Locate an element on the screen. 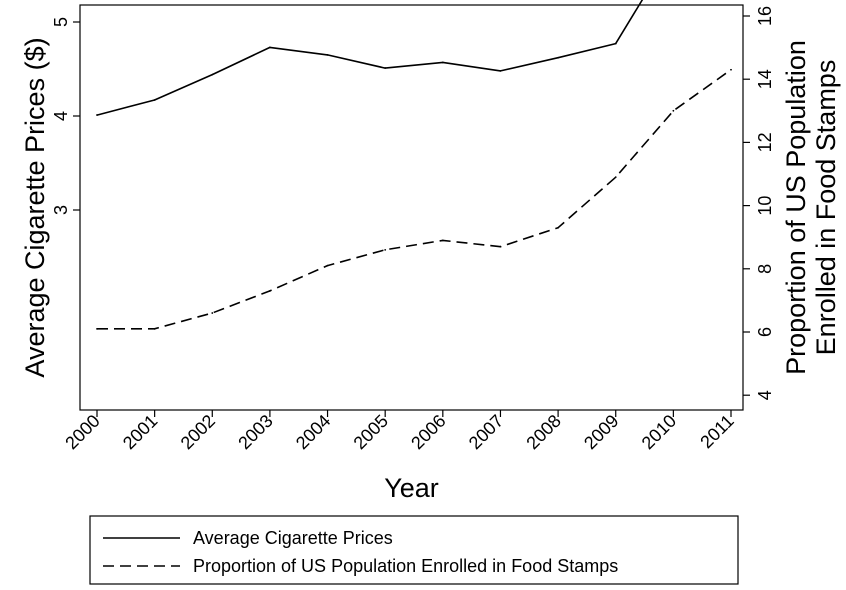 This screenshot has height=590, width=846. x-tick-label: 2000 is located at coordinates (82, 432).